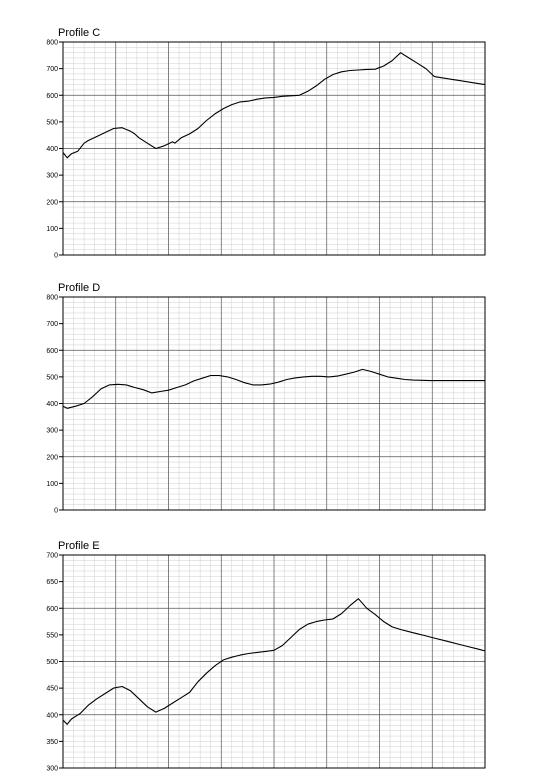 The width and height of the screenshot is (560, 783). I want to click on chart-title: Profile E, so click(79, 546).